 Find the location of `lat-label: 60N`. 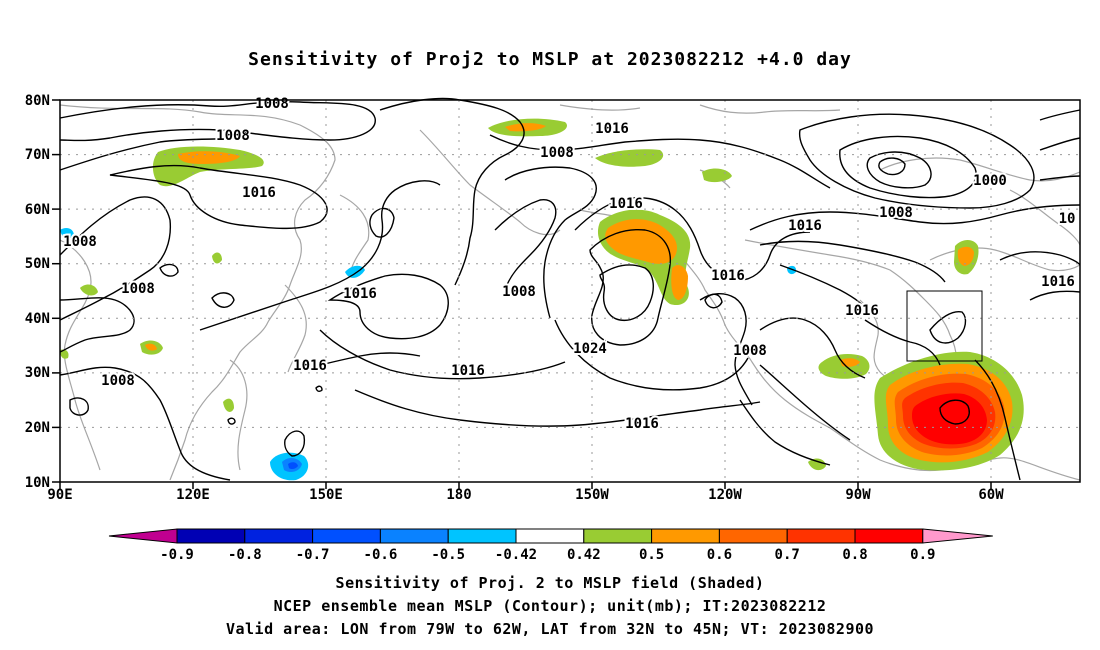

lat-label: 60N is located at coordinates (37, 210).